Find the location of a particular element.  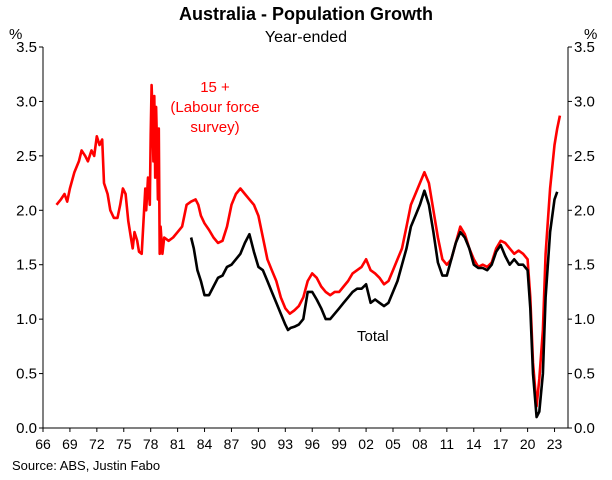

x-tick-label: 20 is located at coordinates (528, 444).